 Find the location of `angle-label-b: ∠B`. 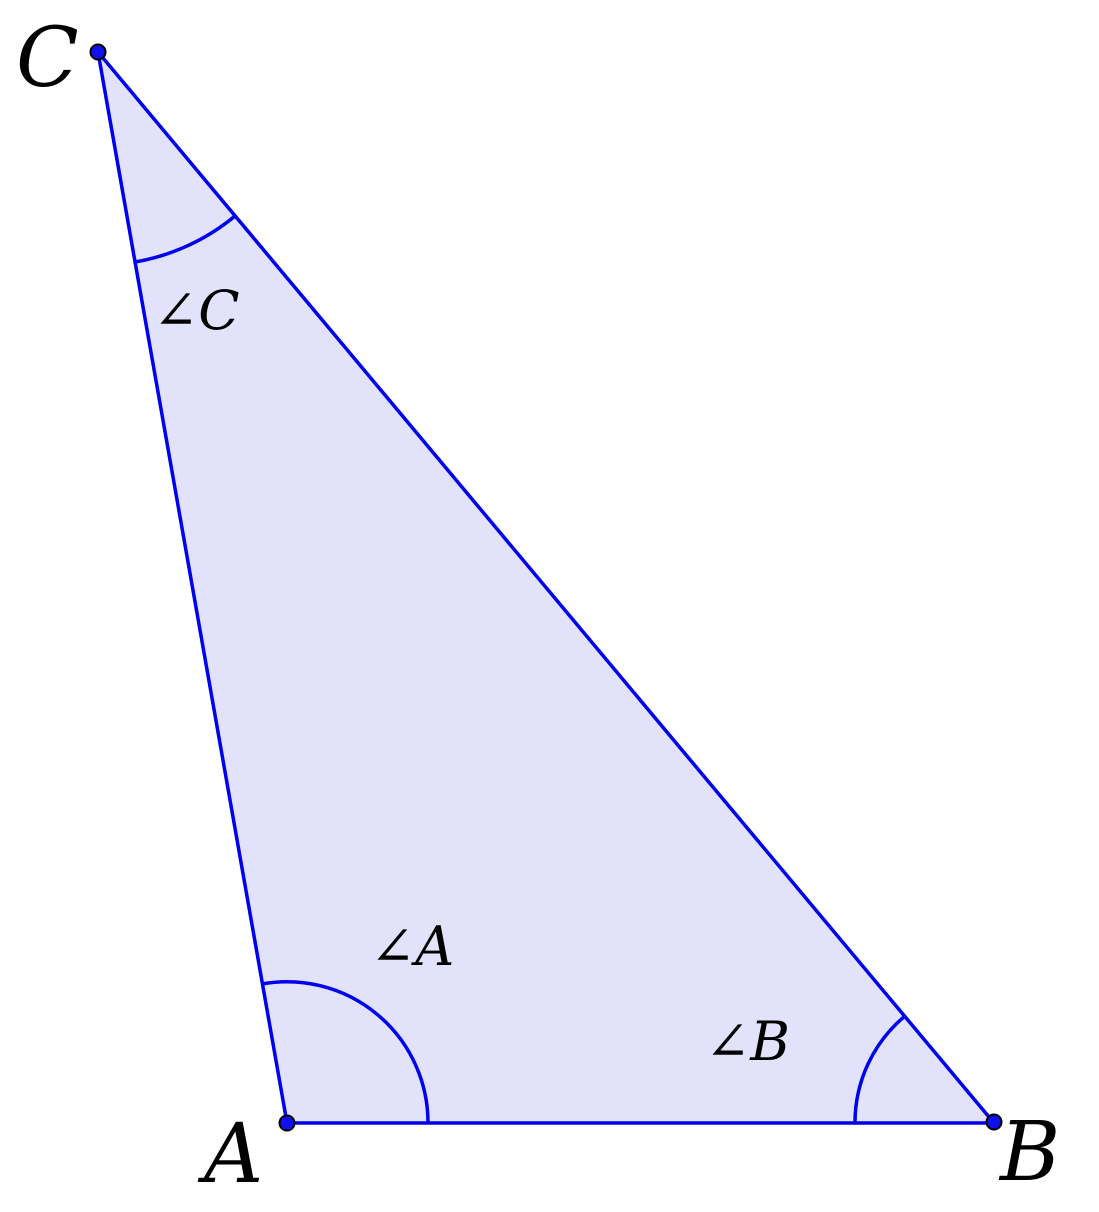

angle-label-b: ∠B is located at coordinates (747, 1041).